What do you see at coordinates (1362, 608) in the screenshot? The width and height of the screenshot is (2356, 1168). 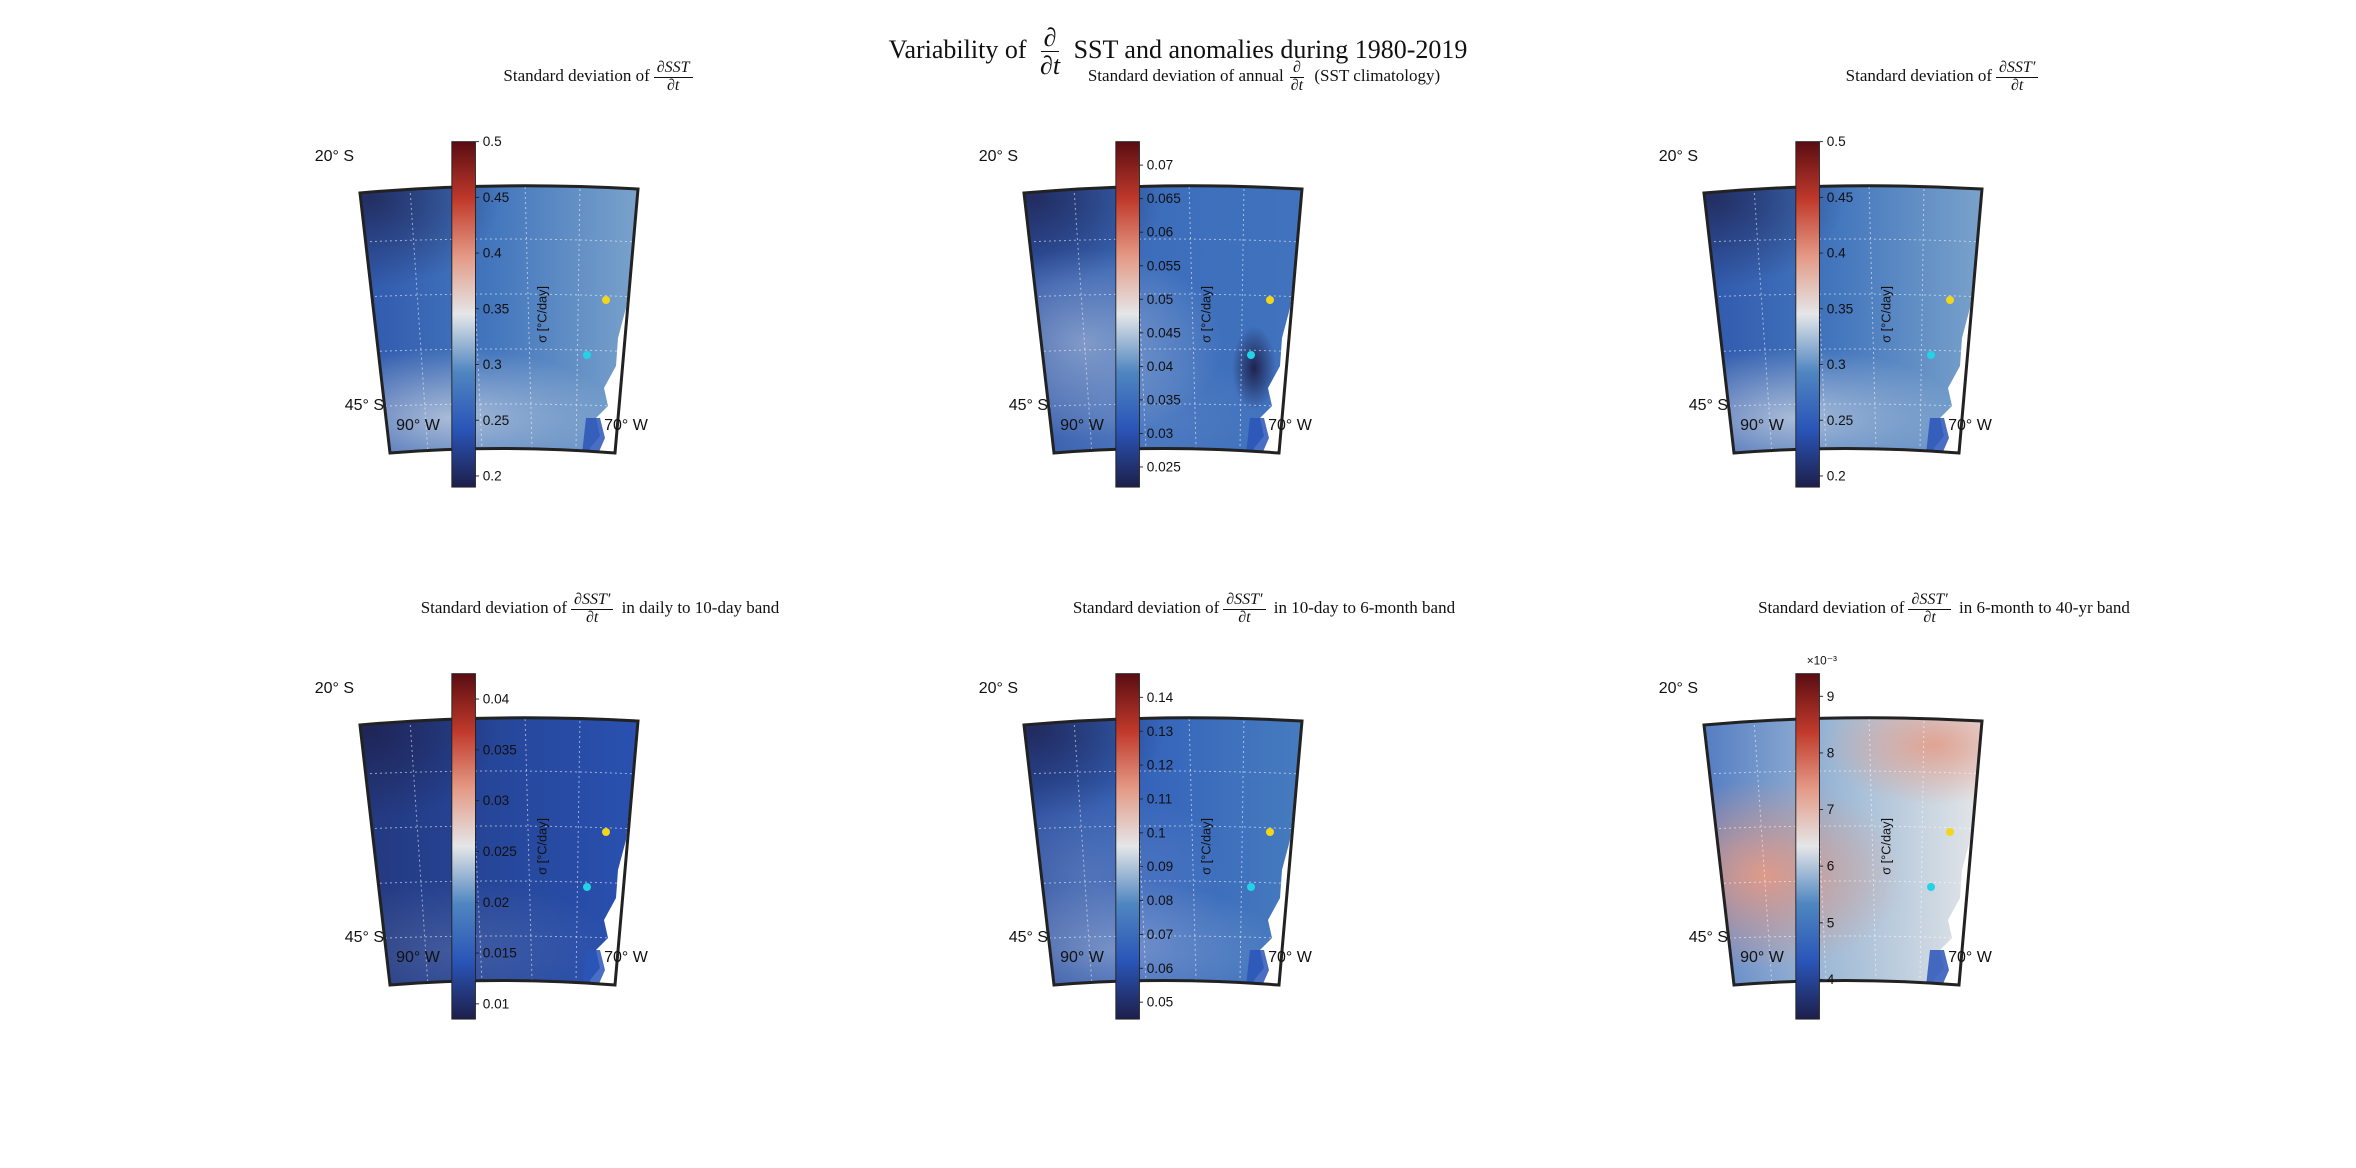 I see `panel-title-post: in 10-day to 6-month band` at bounding box center [1362, 608].